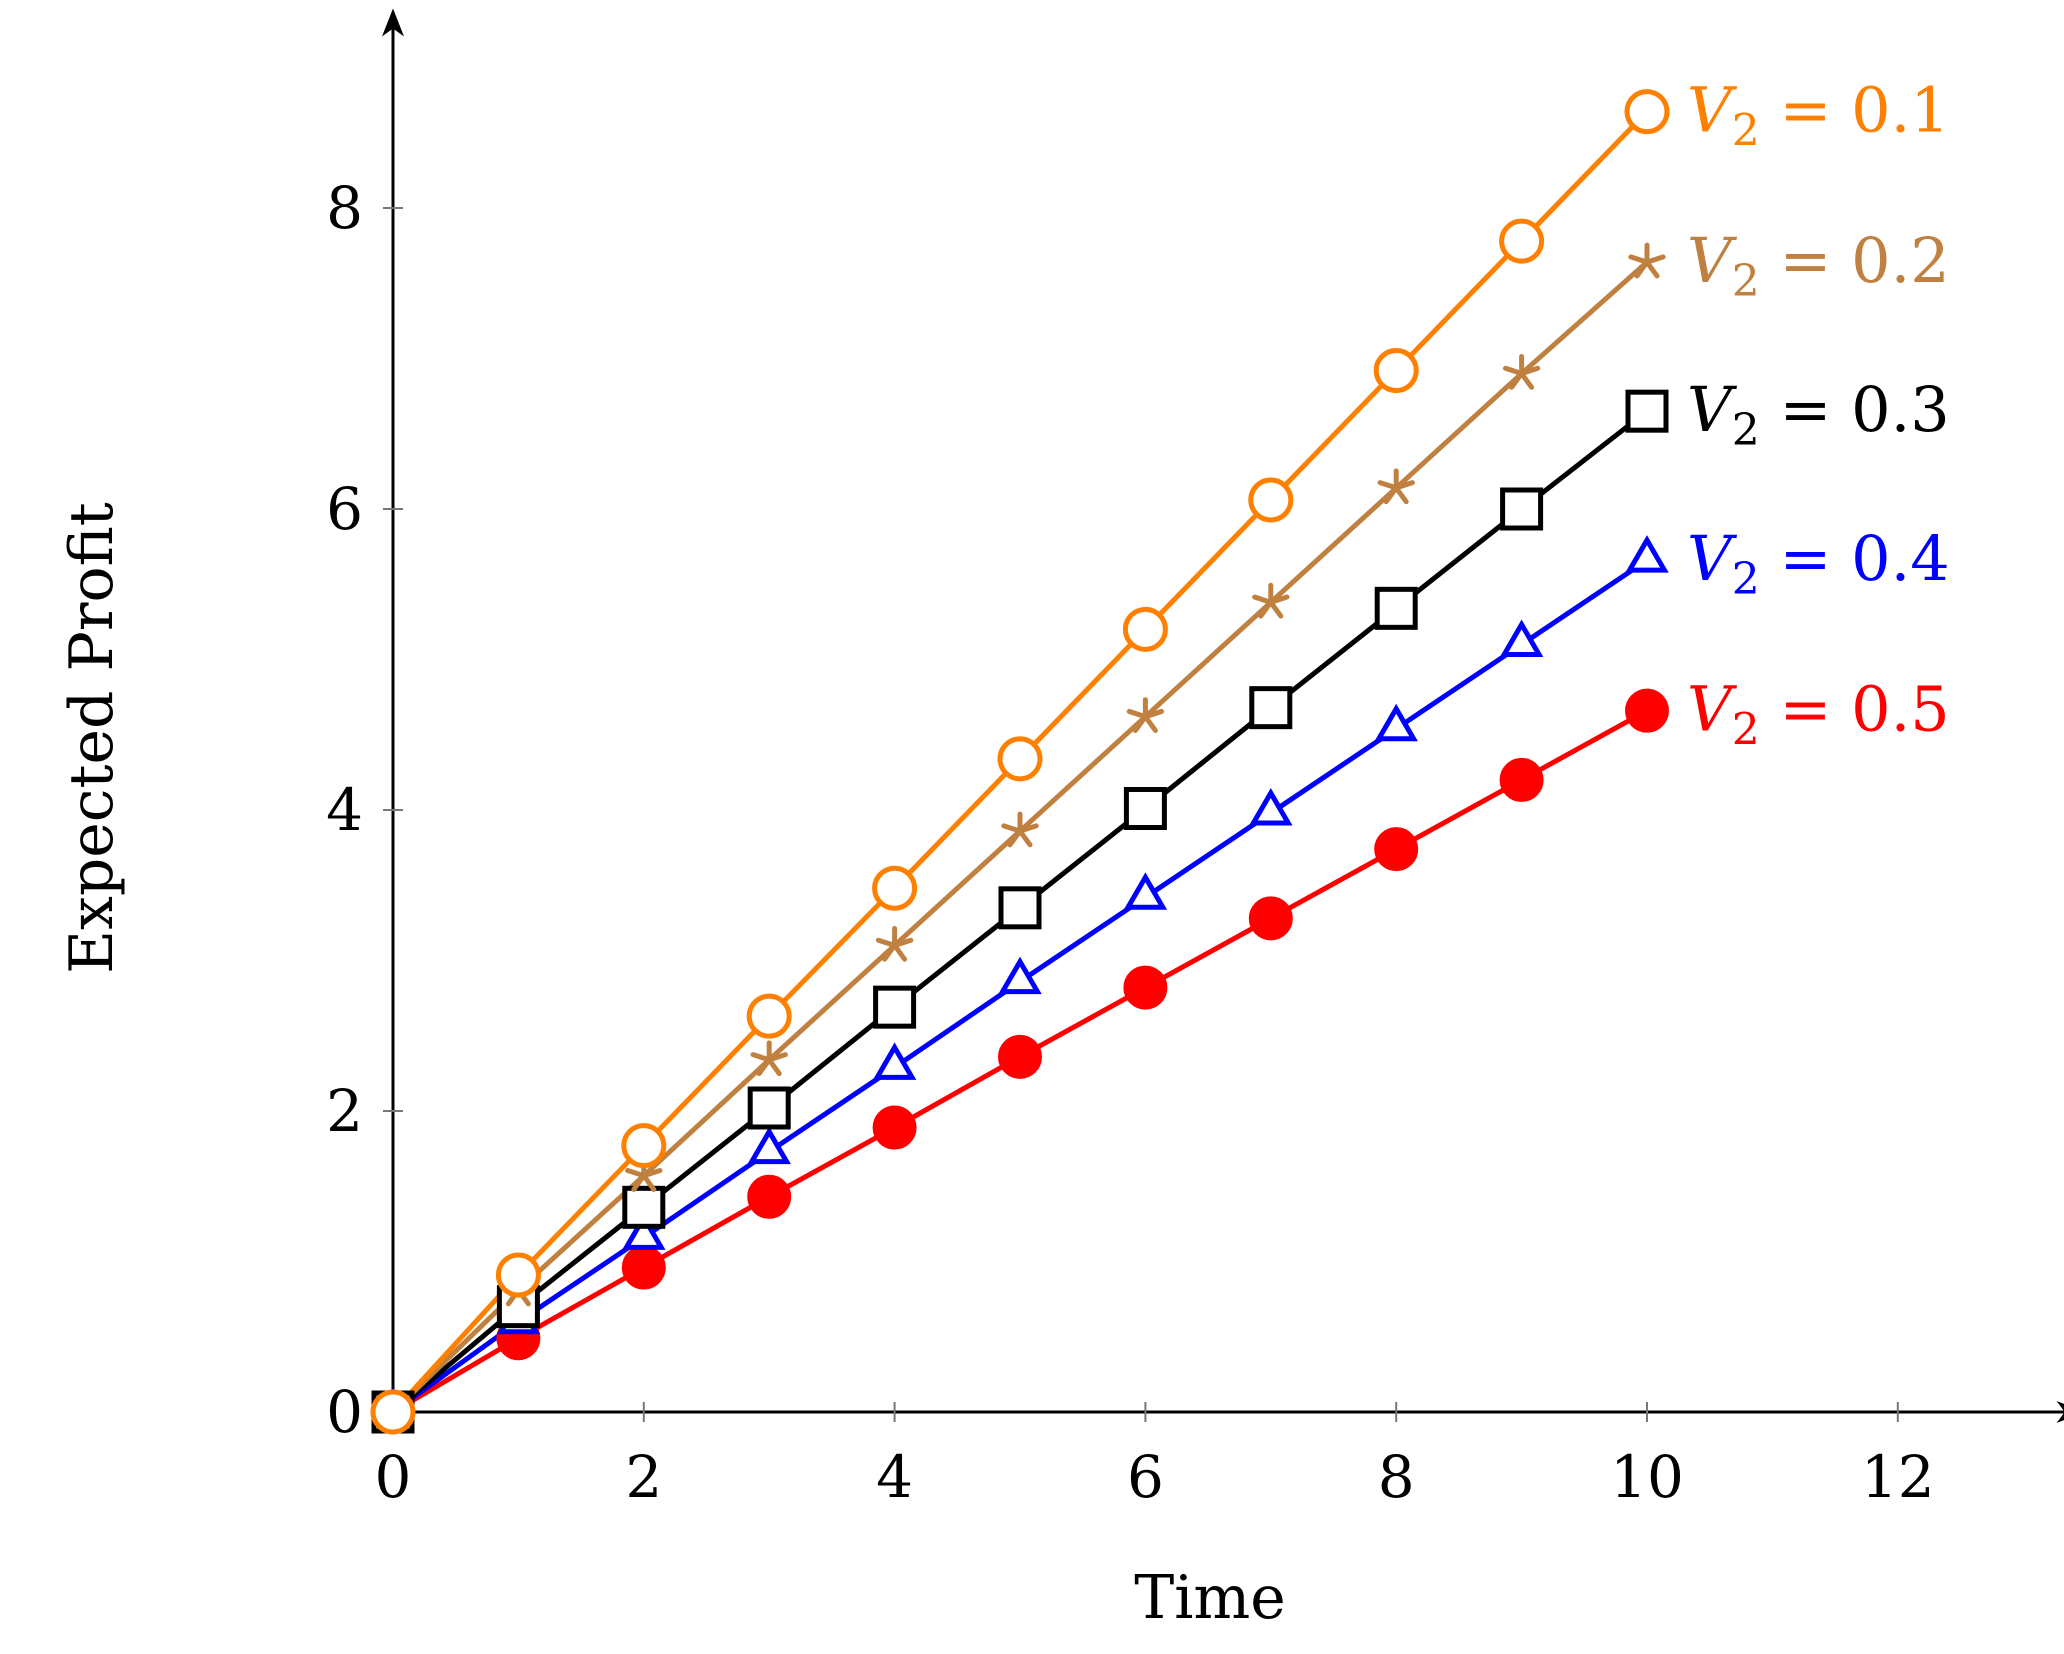 This screenshot has height=1654, width=2064. What do you see at coordinates (344, 1412) in the screenshot?
I see `y-tick-label-0: 0` at bounding box center [344, 1412].